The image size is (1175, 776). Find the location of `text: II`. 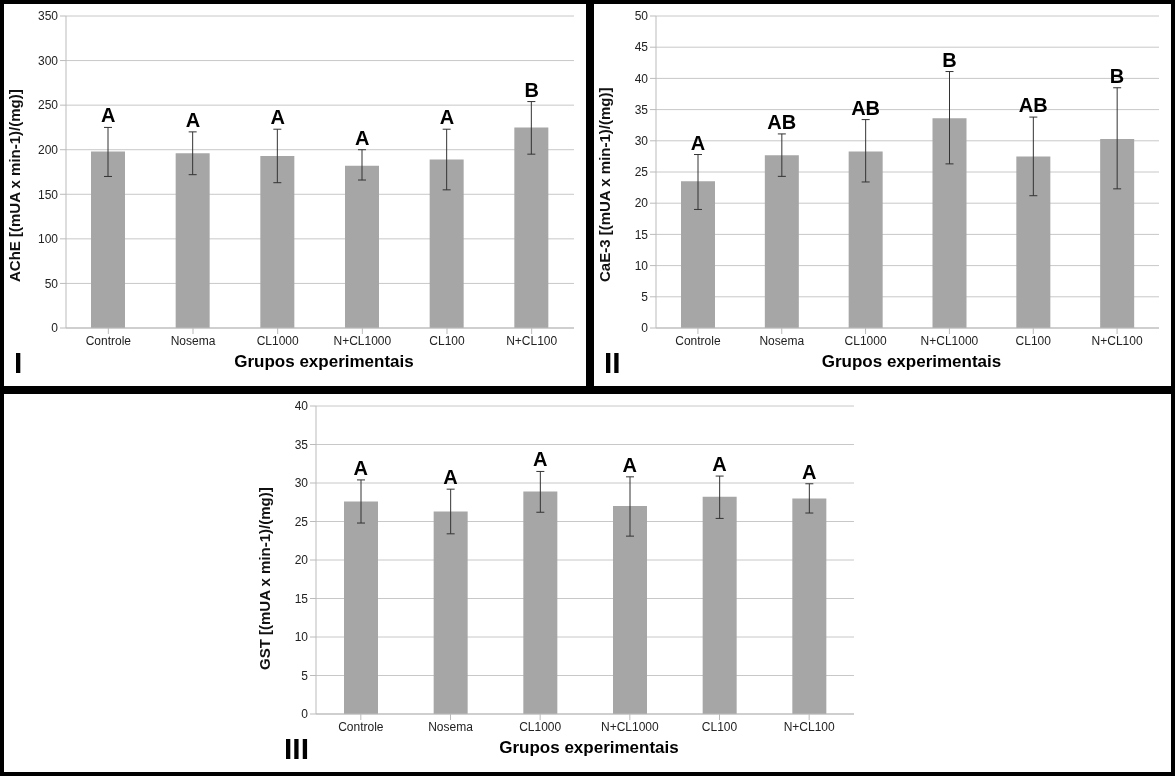

text: II is located at coordinates (612, 363).